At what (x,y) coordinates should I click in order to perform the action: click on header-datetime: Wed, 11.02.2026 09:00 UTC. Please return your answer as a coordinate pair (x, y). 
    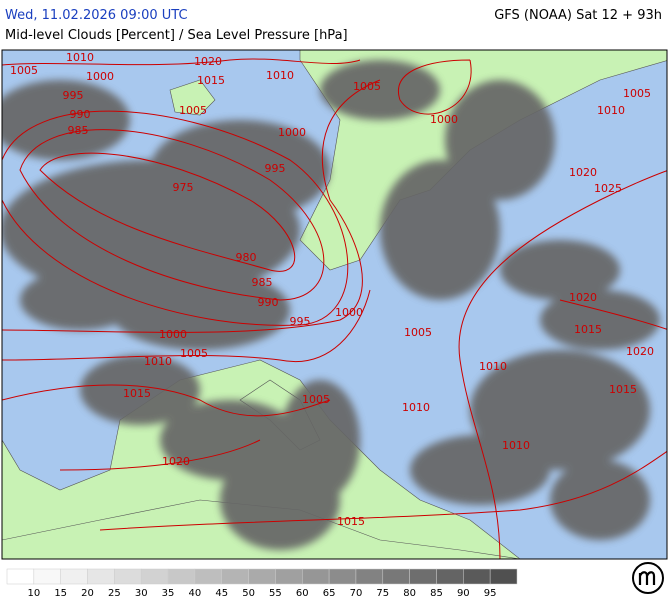
    Looking at the image, I should click on (96, 15).